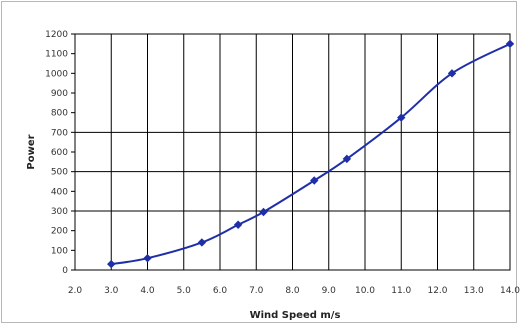 The image size is (520, 326). Describe the element at coordinates (401, 291) in the screenshot. I see `x-tick-label: 11.0` at that location.